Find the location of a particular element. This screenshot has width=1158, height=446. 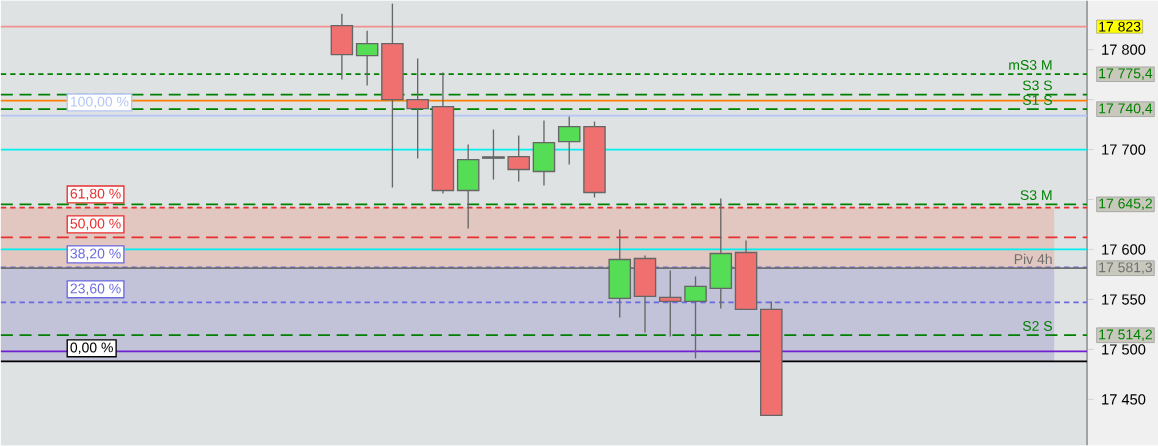

text: 17 740,4 is located at coordinates (1126, 109).